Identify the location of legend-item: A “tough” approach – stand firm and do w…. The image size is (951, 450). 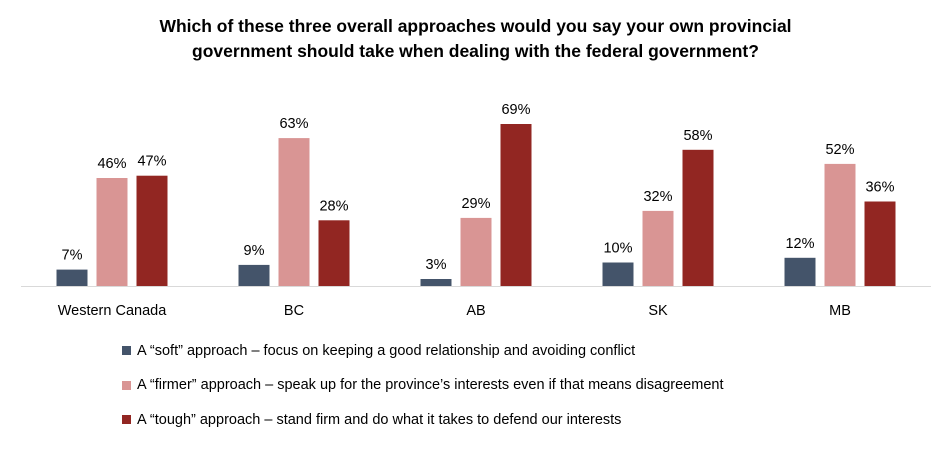
(422, 419).